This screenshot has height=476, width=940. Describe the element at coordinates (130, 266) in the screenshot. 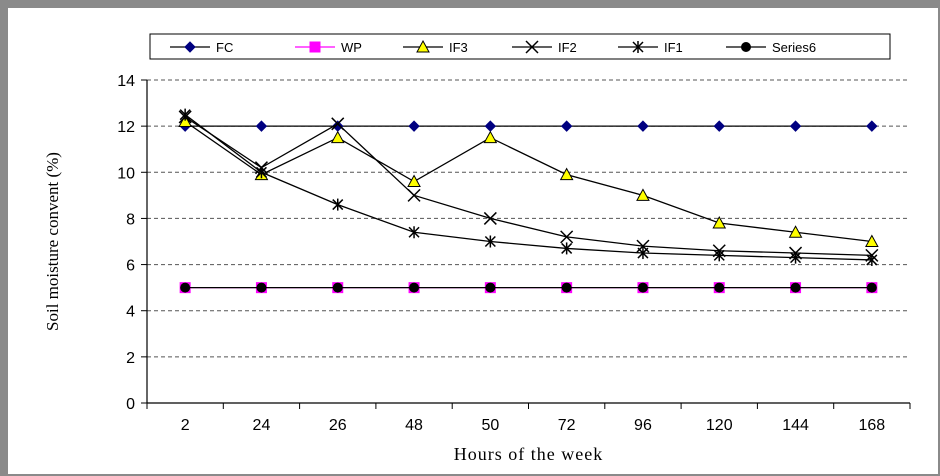

I see `y-tick-label: 6` at that location.